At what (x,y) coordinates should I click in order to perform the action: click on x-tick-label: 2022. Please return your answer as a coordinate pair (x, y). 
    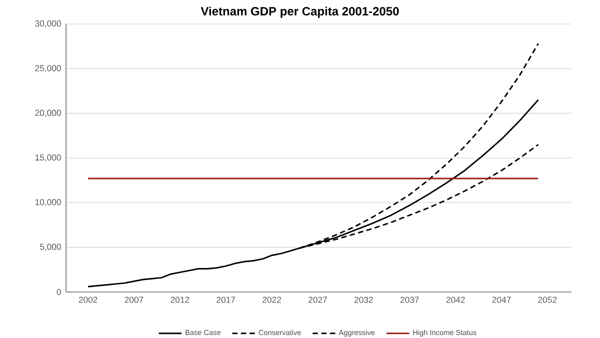
    Looking at the image, I should click on (271, 299).